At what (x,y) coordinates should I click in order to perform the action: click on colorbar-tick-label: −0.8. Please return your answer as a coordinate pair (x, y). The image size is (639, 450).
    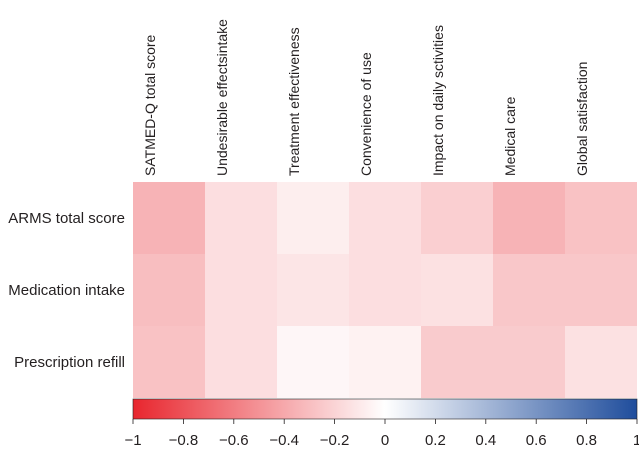
    Looking at the image, I should click on (184, 440).